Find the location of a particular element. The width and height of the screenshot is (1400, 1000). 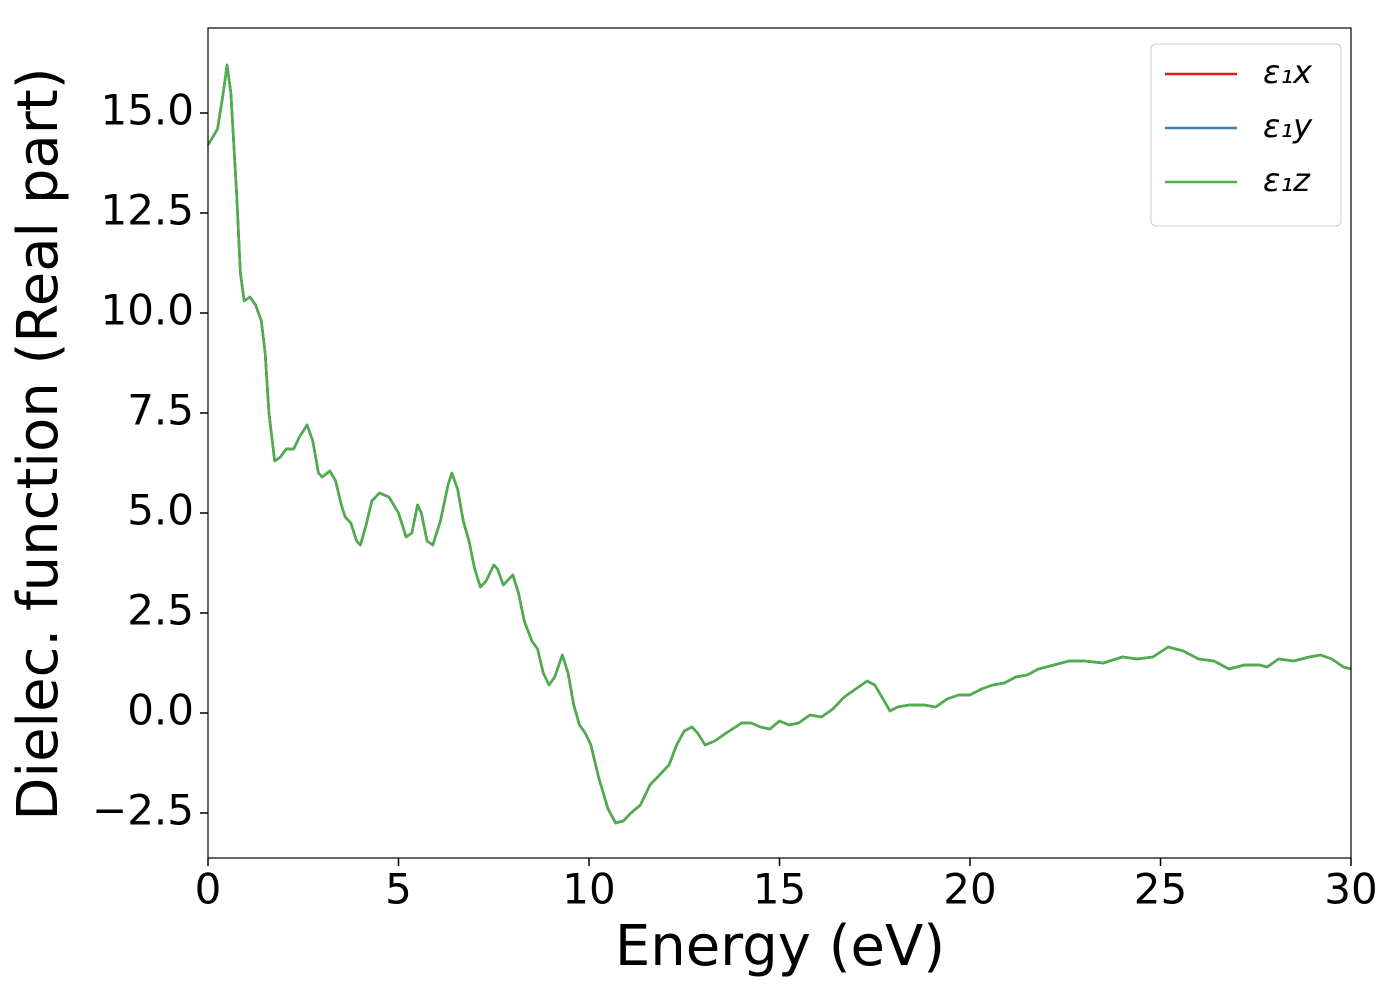

y-tick-label: 0.0 is located at coordinates (160, 710).